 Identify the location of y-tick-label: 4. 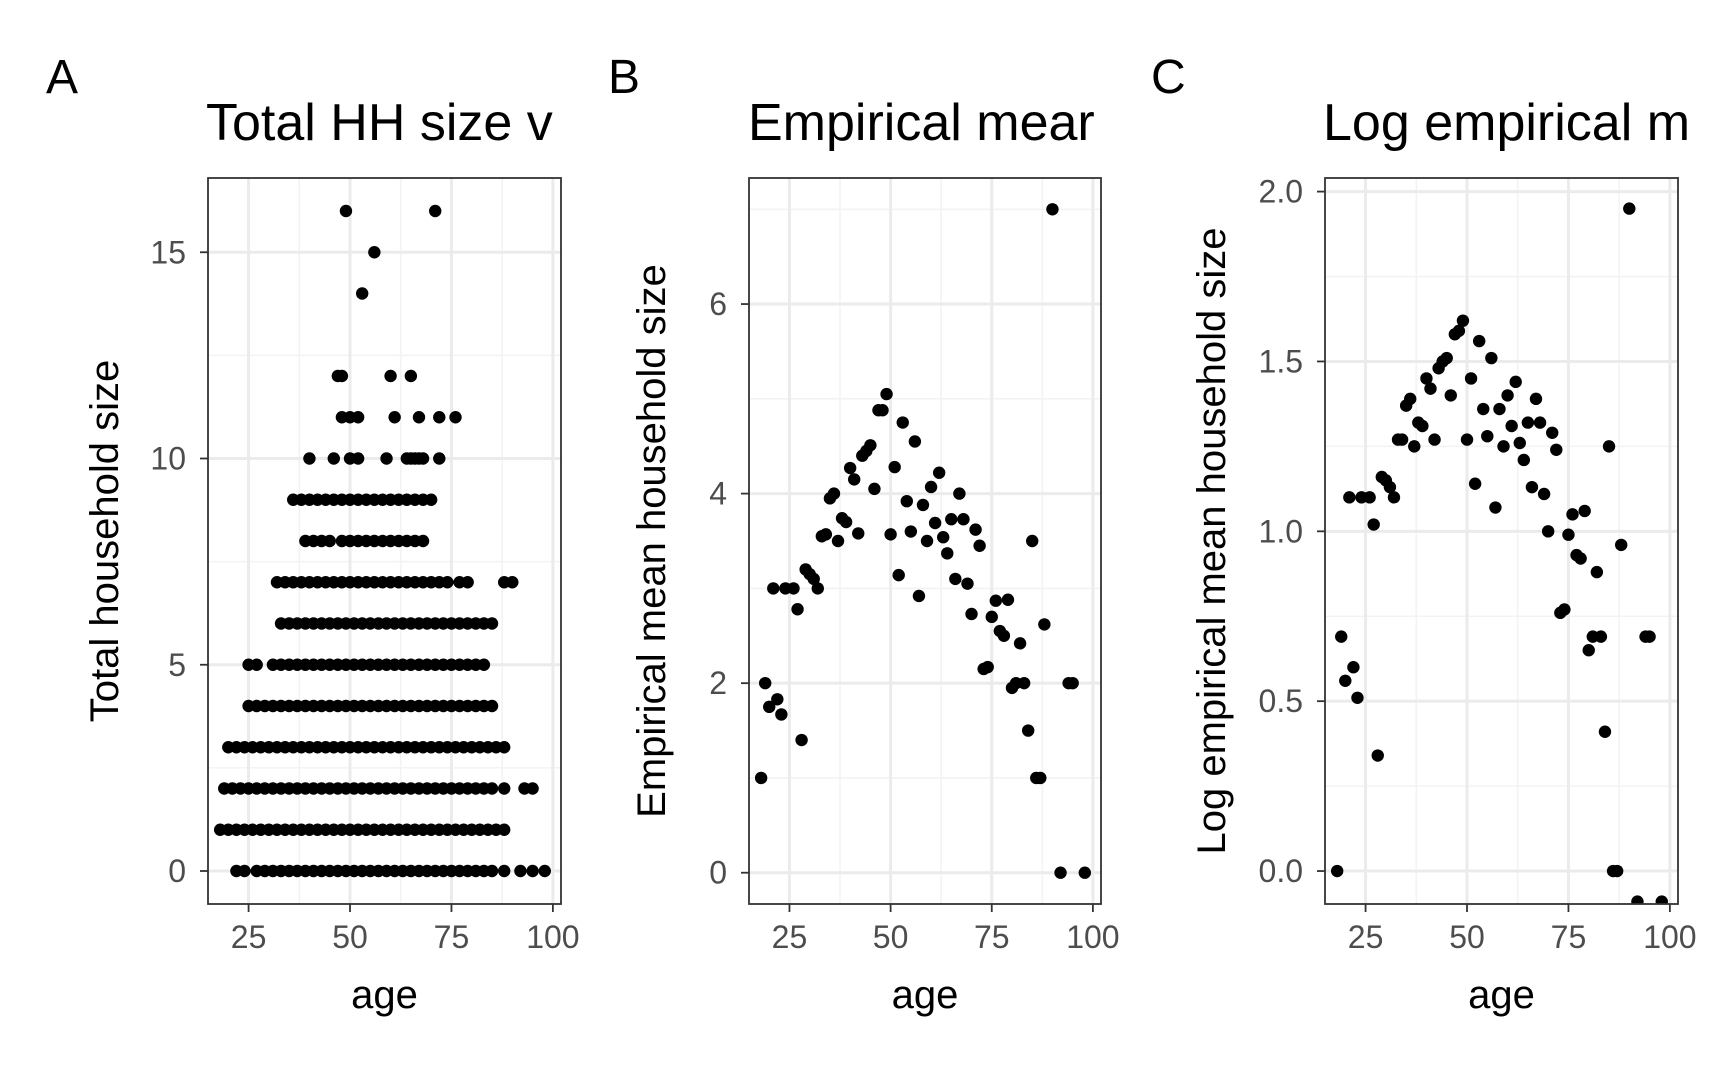
(718, 494).